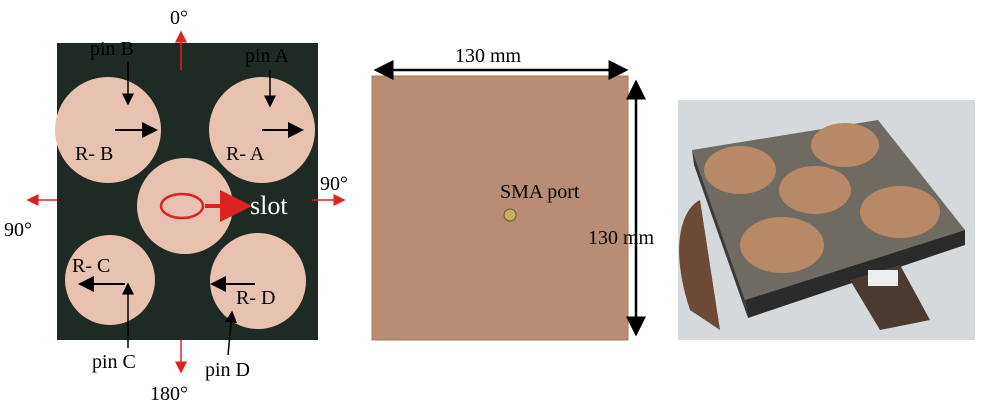 The width and height of the screenshot is (984, 414). I want to click on pin-label: pin C, so click(114, 362).